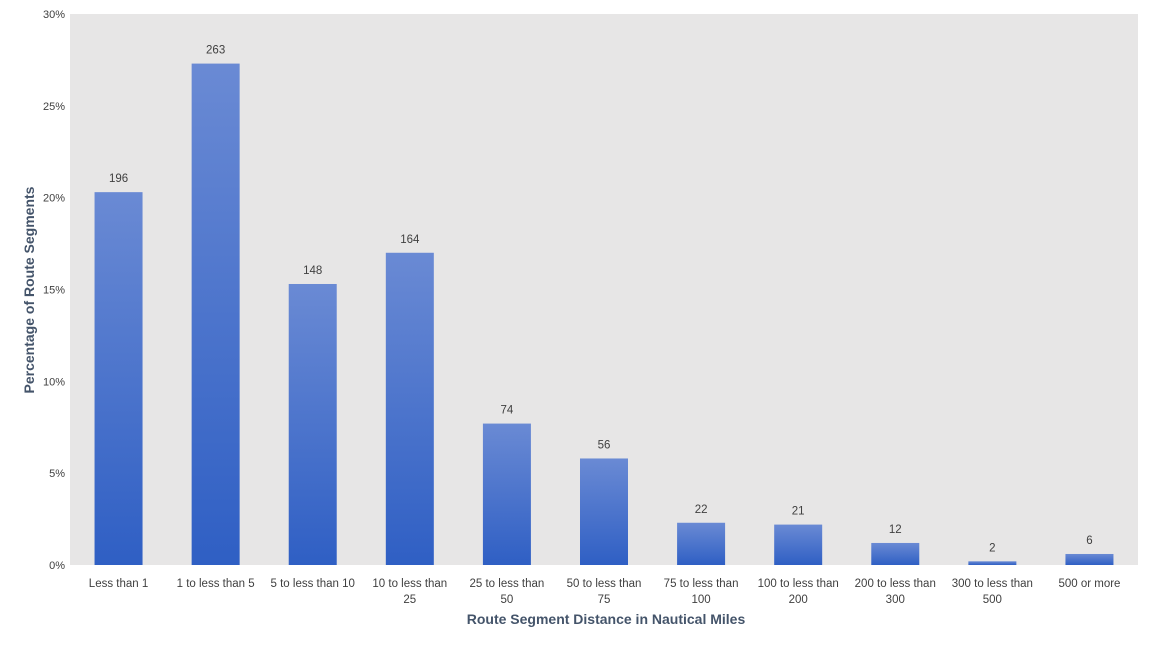 Image resolution: width=1152 pixels, height=648 pixels. I want to click on y-tick-label: 15%, so click(54, 291).